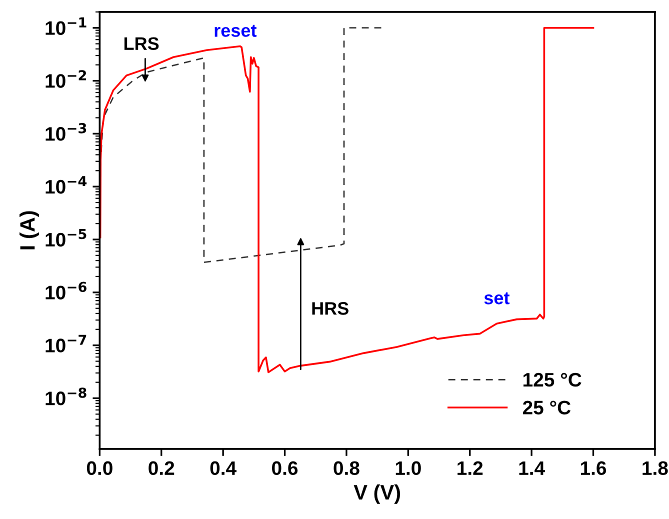 The width and height of the screenshot is (669, 519). What do you see at coordinates (470, 468) in the screenshot?
I see `x-tick-label: 1.2` at bounding box center [470, 468].